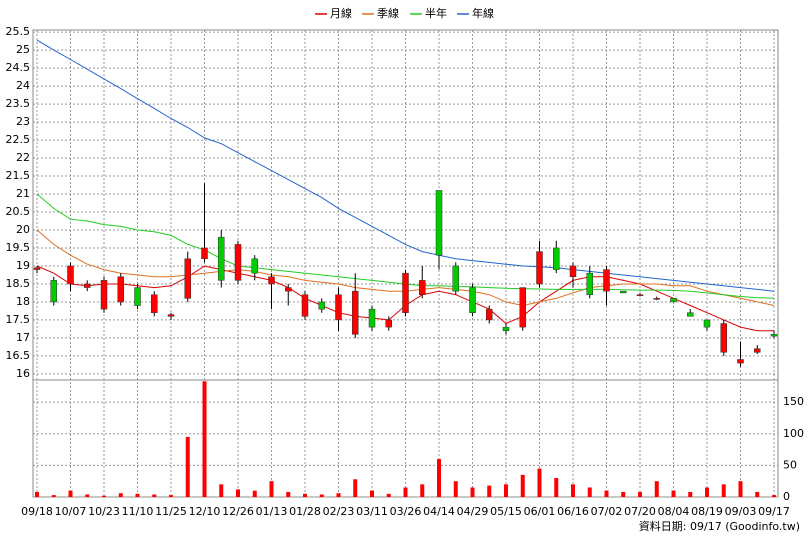  Describe the element at coordinates (104, 511) in the screenshot. I see `x-tick-label: 10/23` at that location.